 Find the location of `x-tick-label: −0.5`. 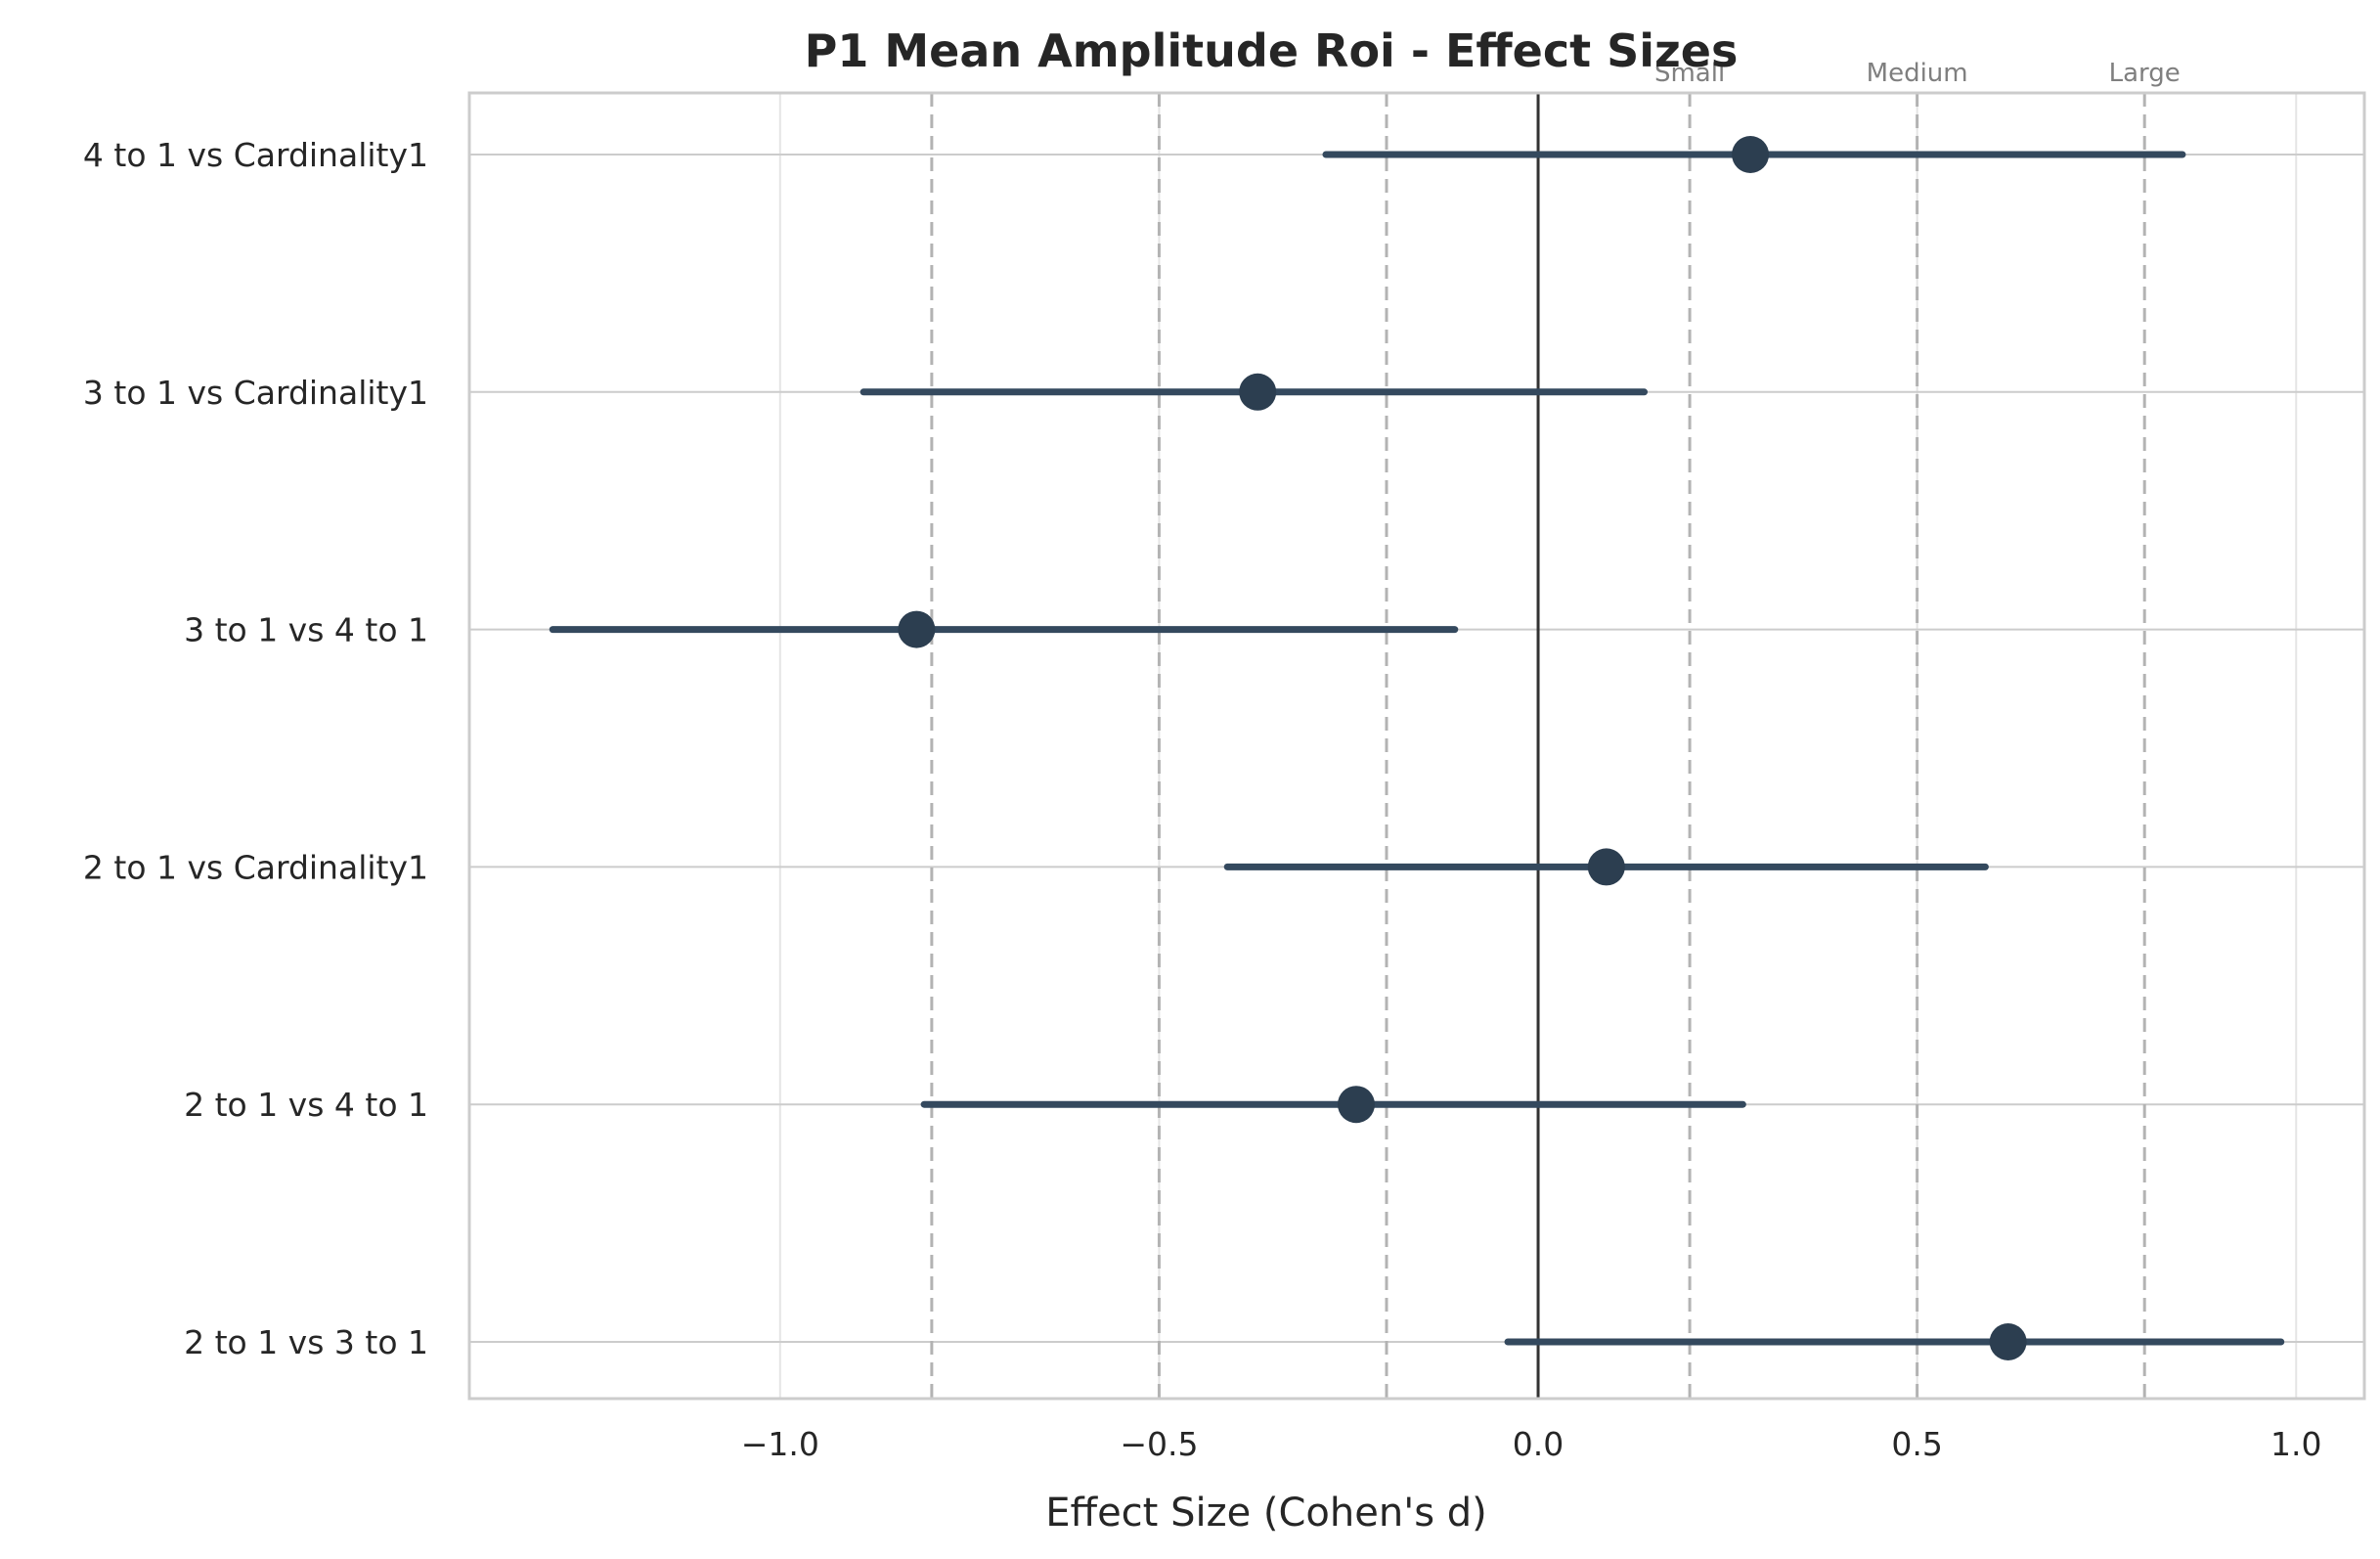

x-tick-label: −0.5 is located at coordinates (1159, 1444).